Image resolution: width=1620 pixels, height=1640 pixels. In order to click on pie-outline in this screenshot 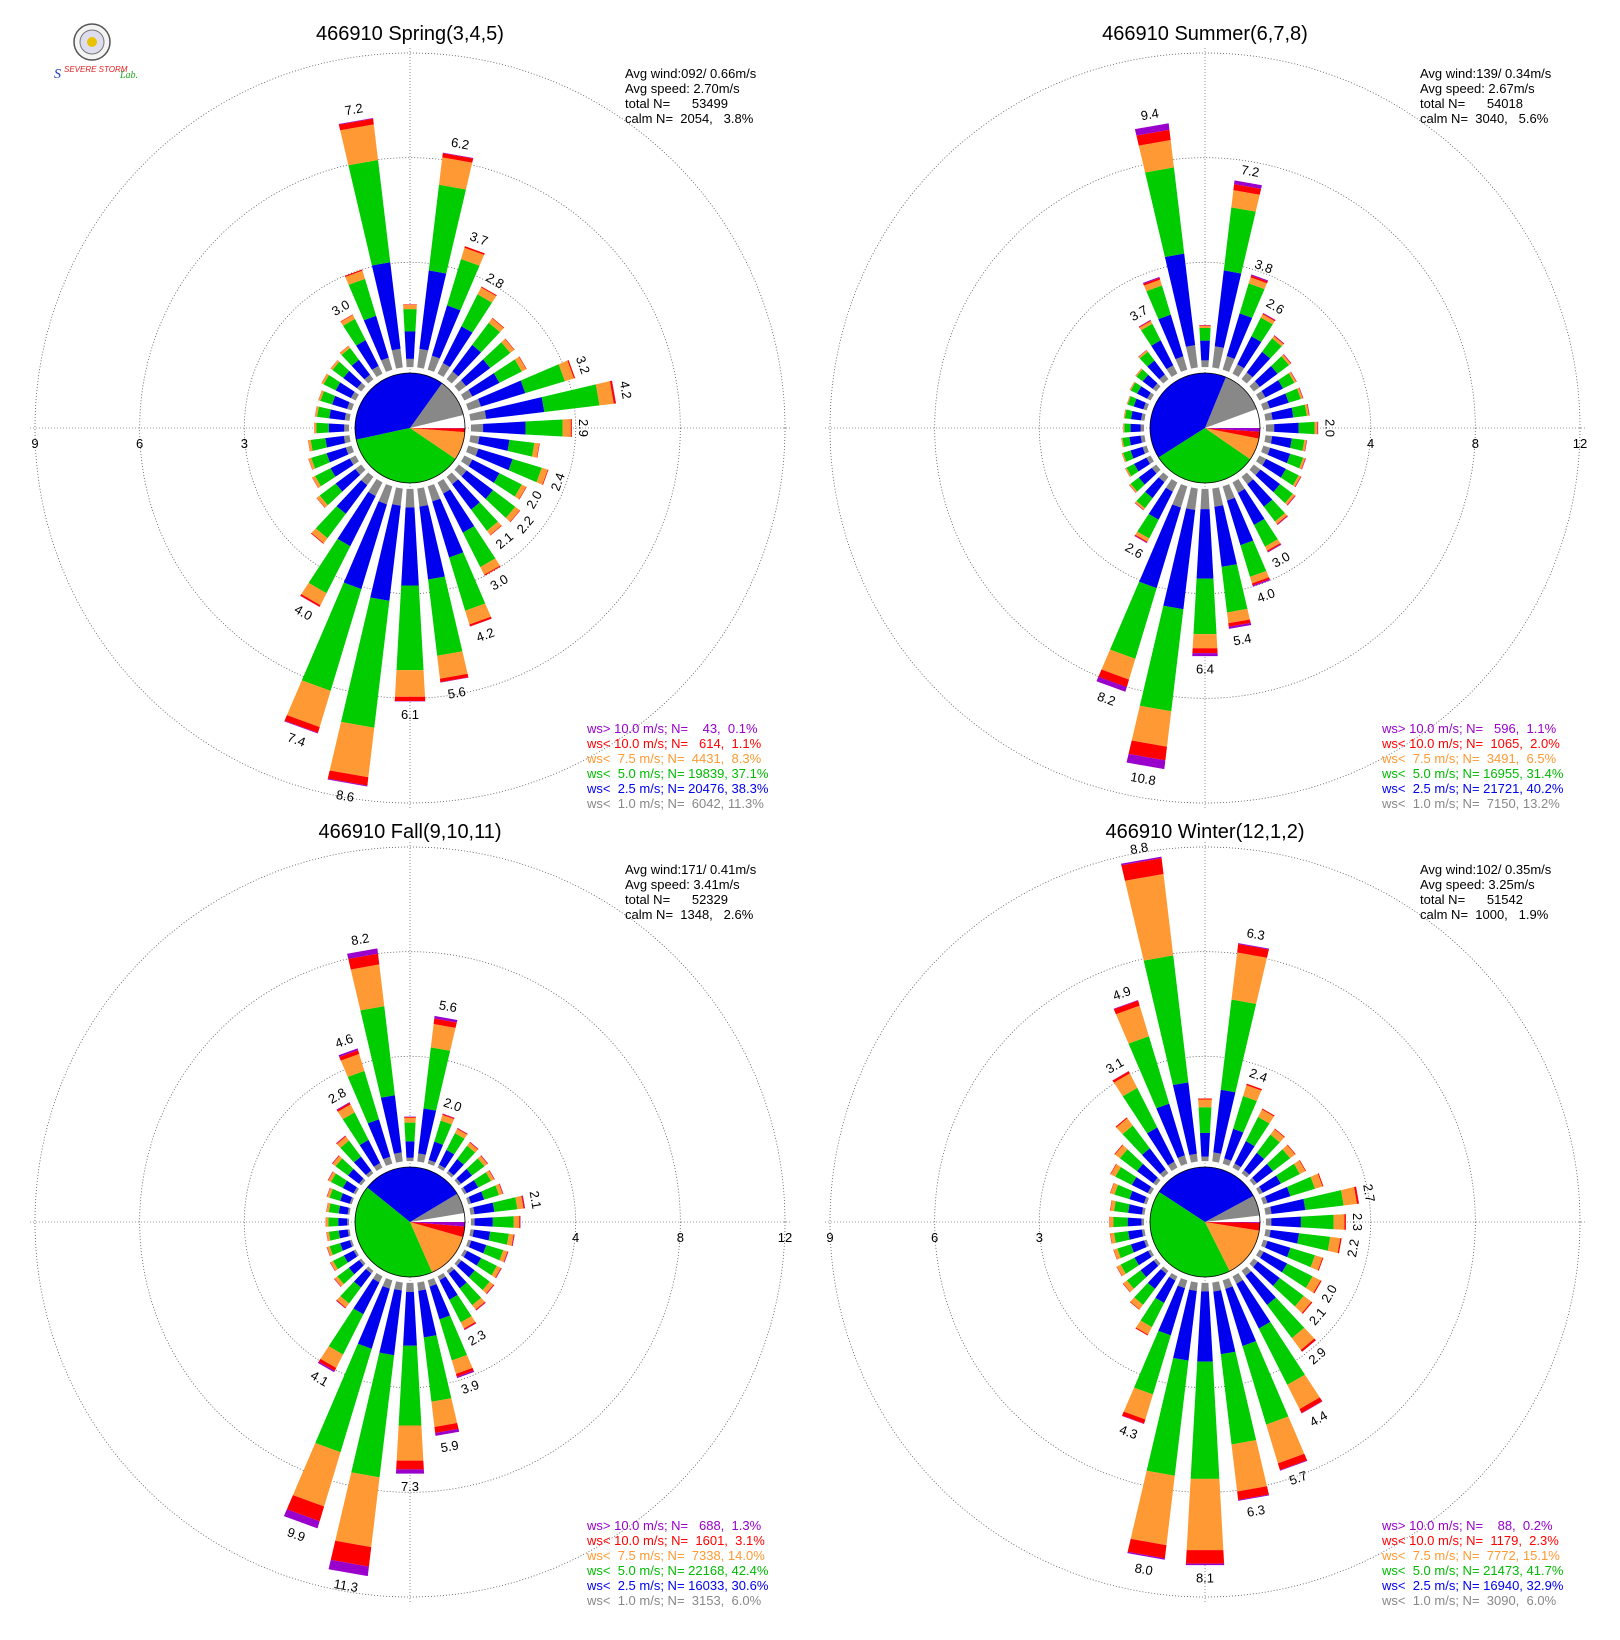, I will do `click(410, 428)`.